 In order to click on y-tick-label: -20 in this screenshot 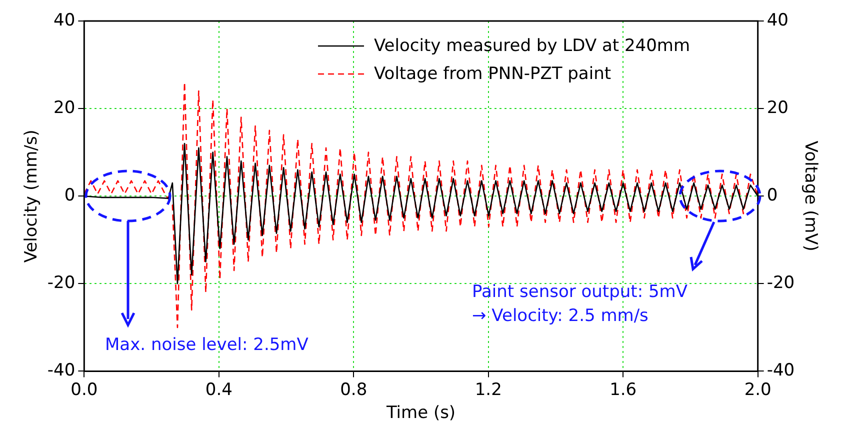, I will do `click(61, 283)`.